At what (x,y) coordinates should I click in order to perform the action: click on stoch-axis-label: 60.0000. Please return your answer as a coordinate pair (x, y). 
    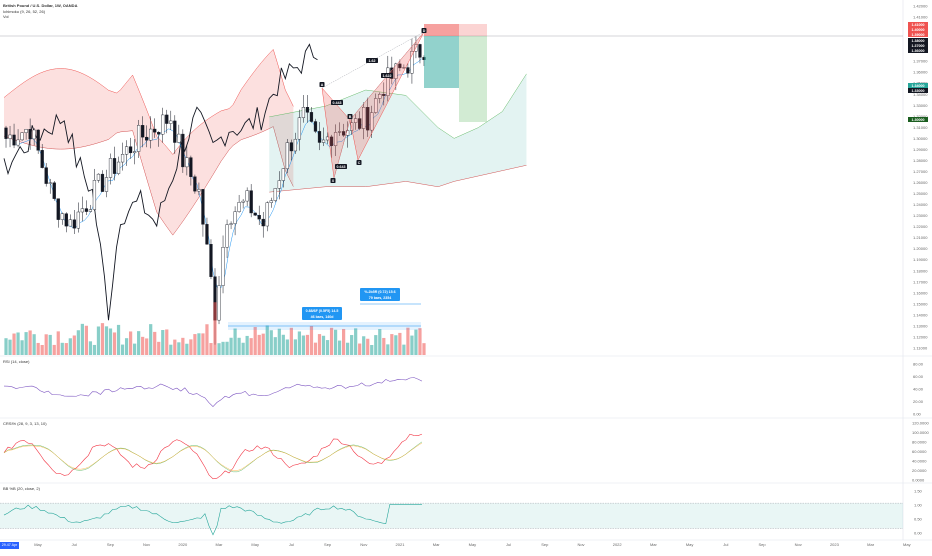
    Looking at the image, I should click on (919, 451).